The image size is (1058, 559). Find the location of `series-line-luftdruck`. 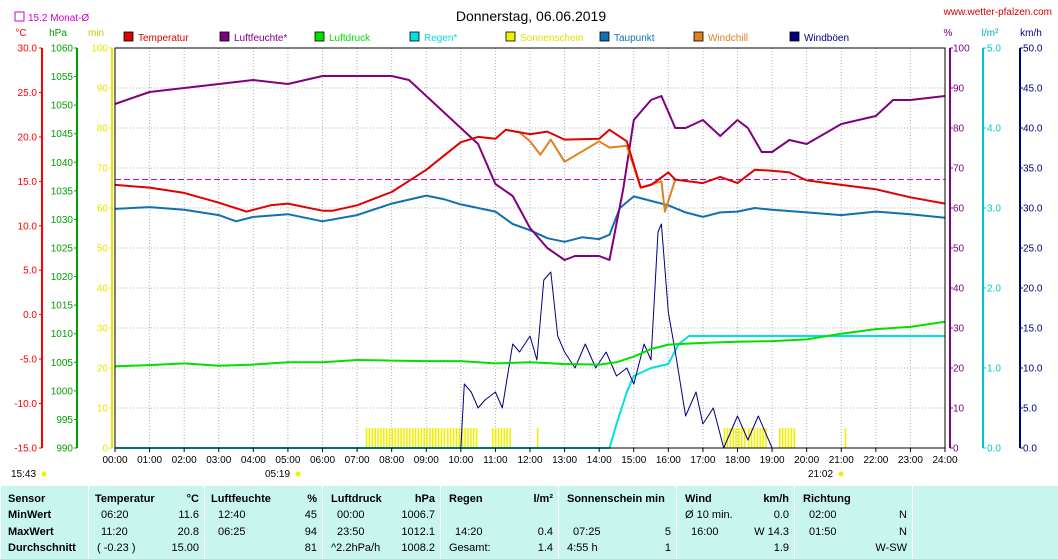

series-line-luftdruck is located at coordinates (530, 344).